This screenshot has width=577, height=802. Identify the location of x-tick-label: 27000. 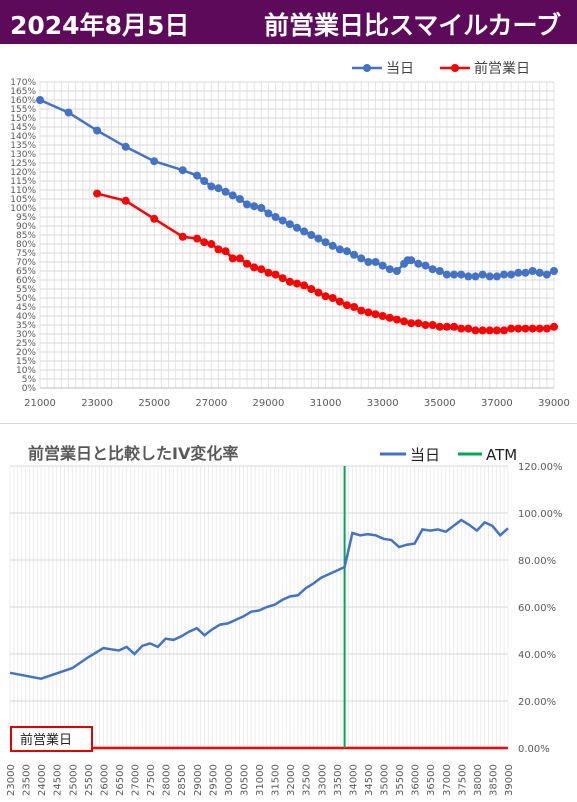
(136, 780).